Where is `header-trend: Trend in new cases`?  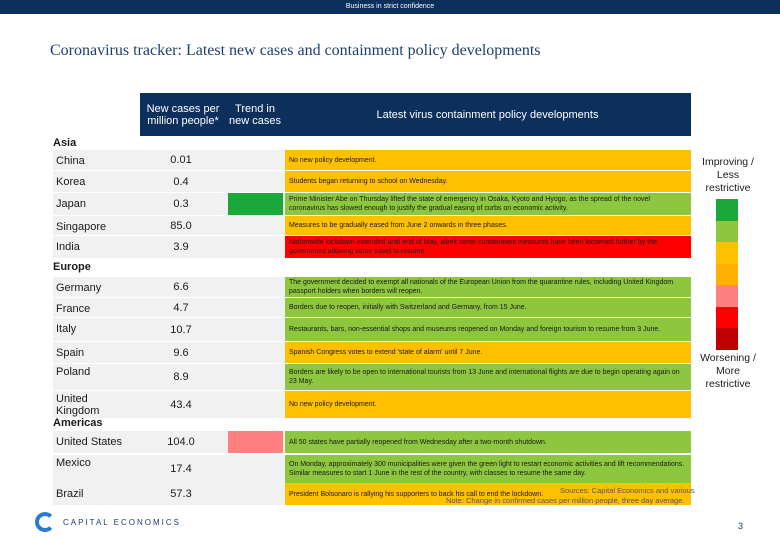
header-trend: Trend in new cases is located at coordinates (255, 114).